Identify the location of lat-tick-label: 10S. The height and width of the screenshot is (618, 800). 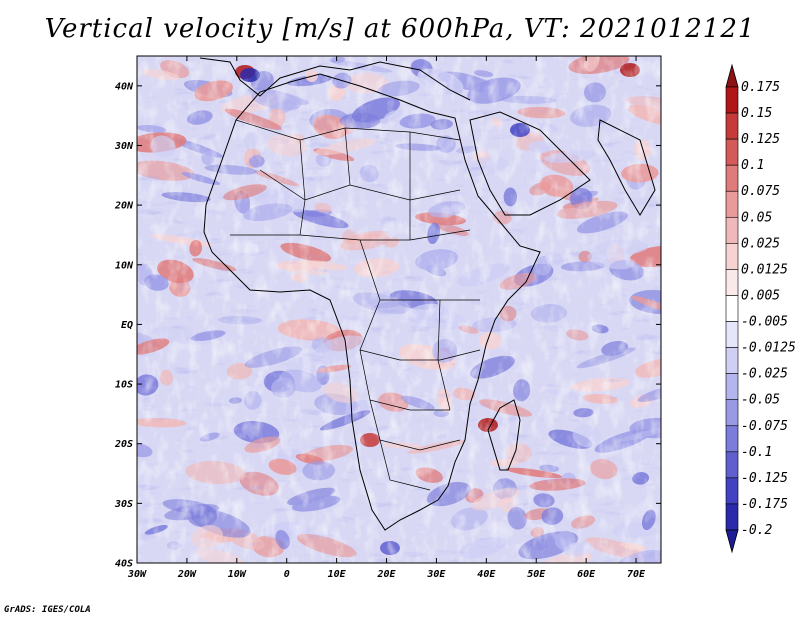
(124, 385).